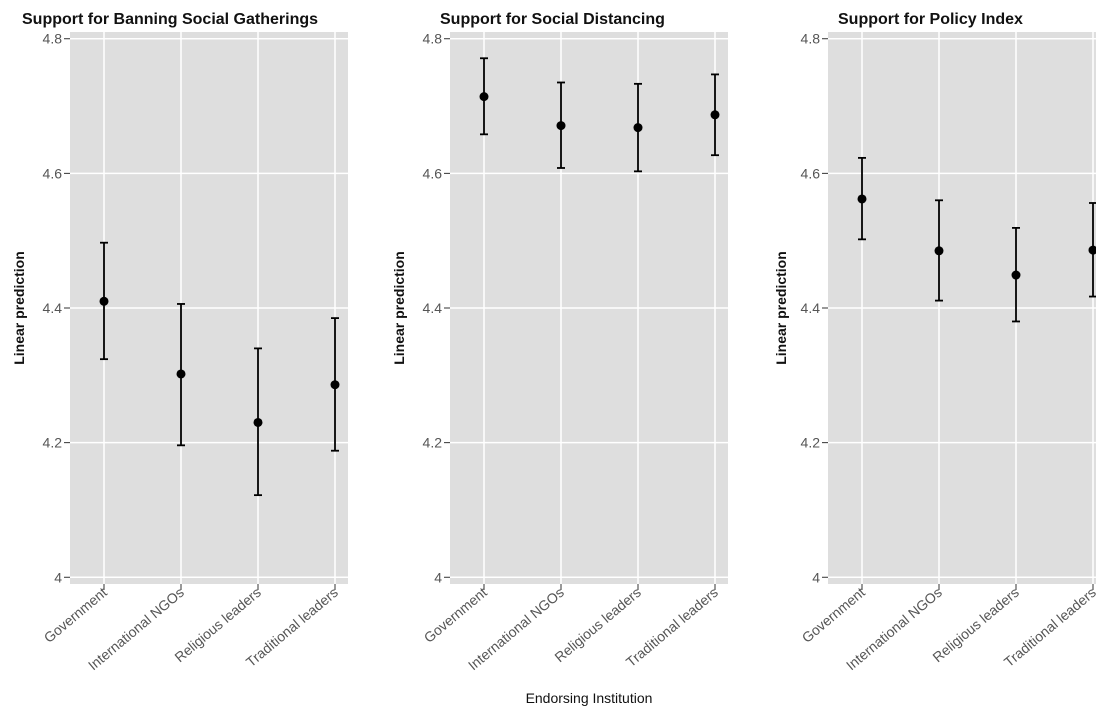  What do you see at coordinates (170, 19) in the screenshot?
I see `panel-title: Support for Banning Social Gatherings` at bounding box center [170, 19].